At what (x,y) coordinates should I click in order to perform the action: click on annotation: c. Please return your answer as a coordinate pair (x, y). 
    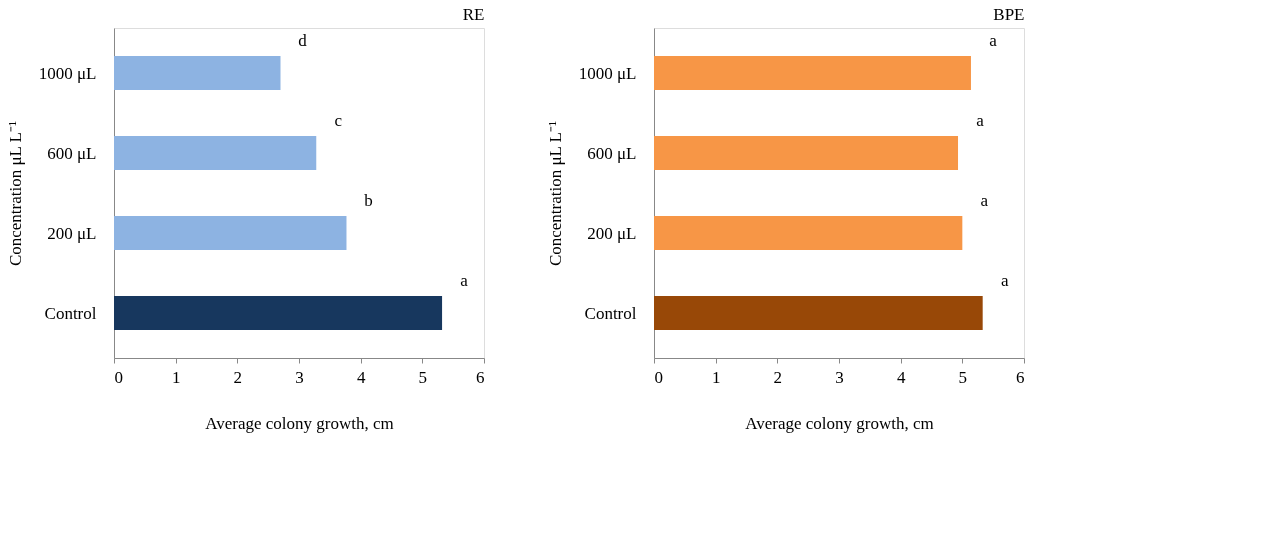
    Looking at the image, I should click on (338, 120).